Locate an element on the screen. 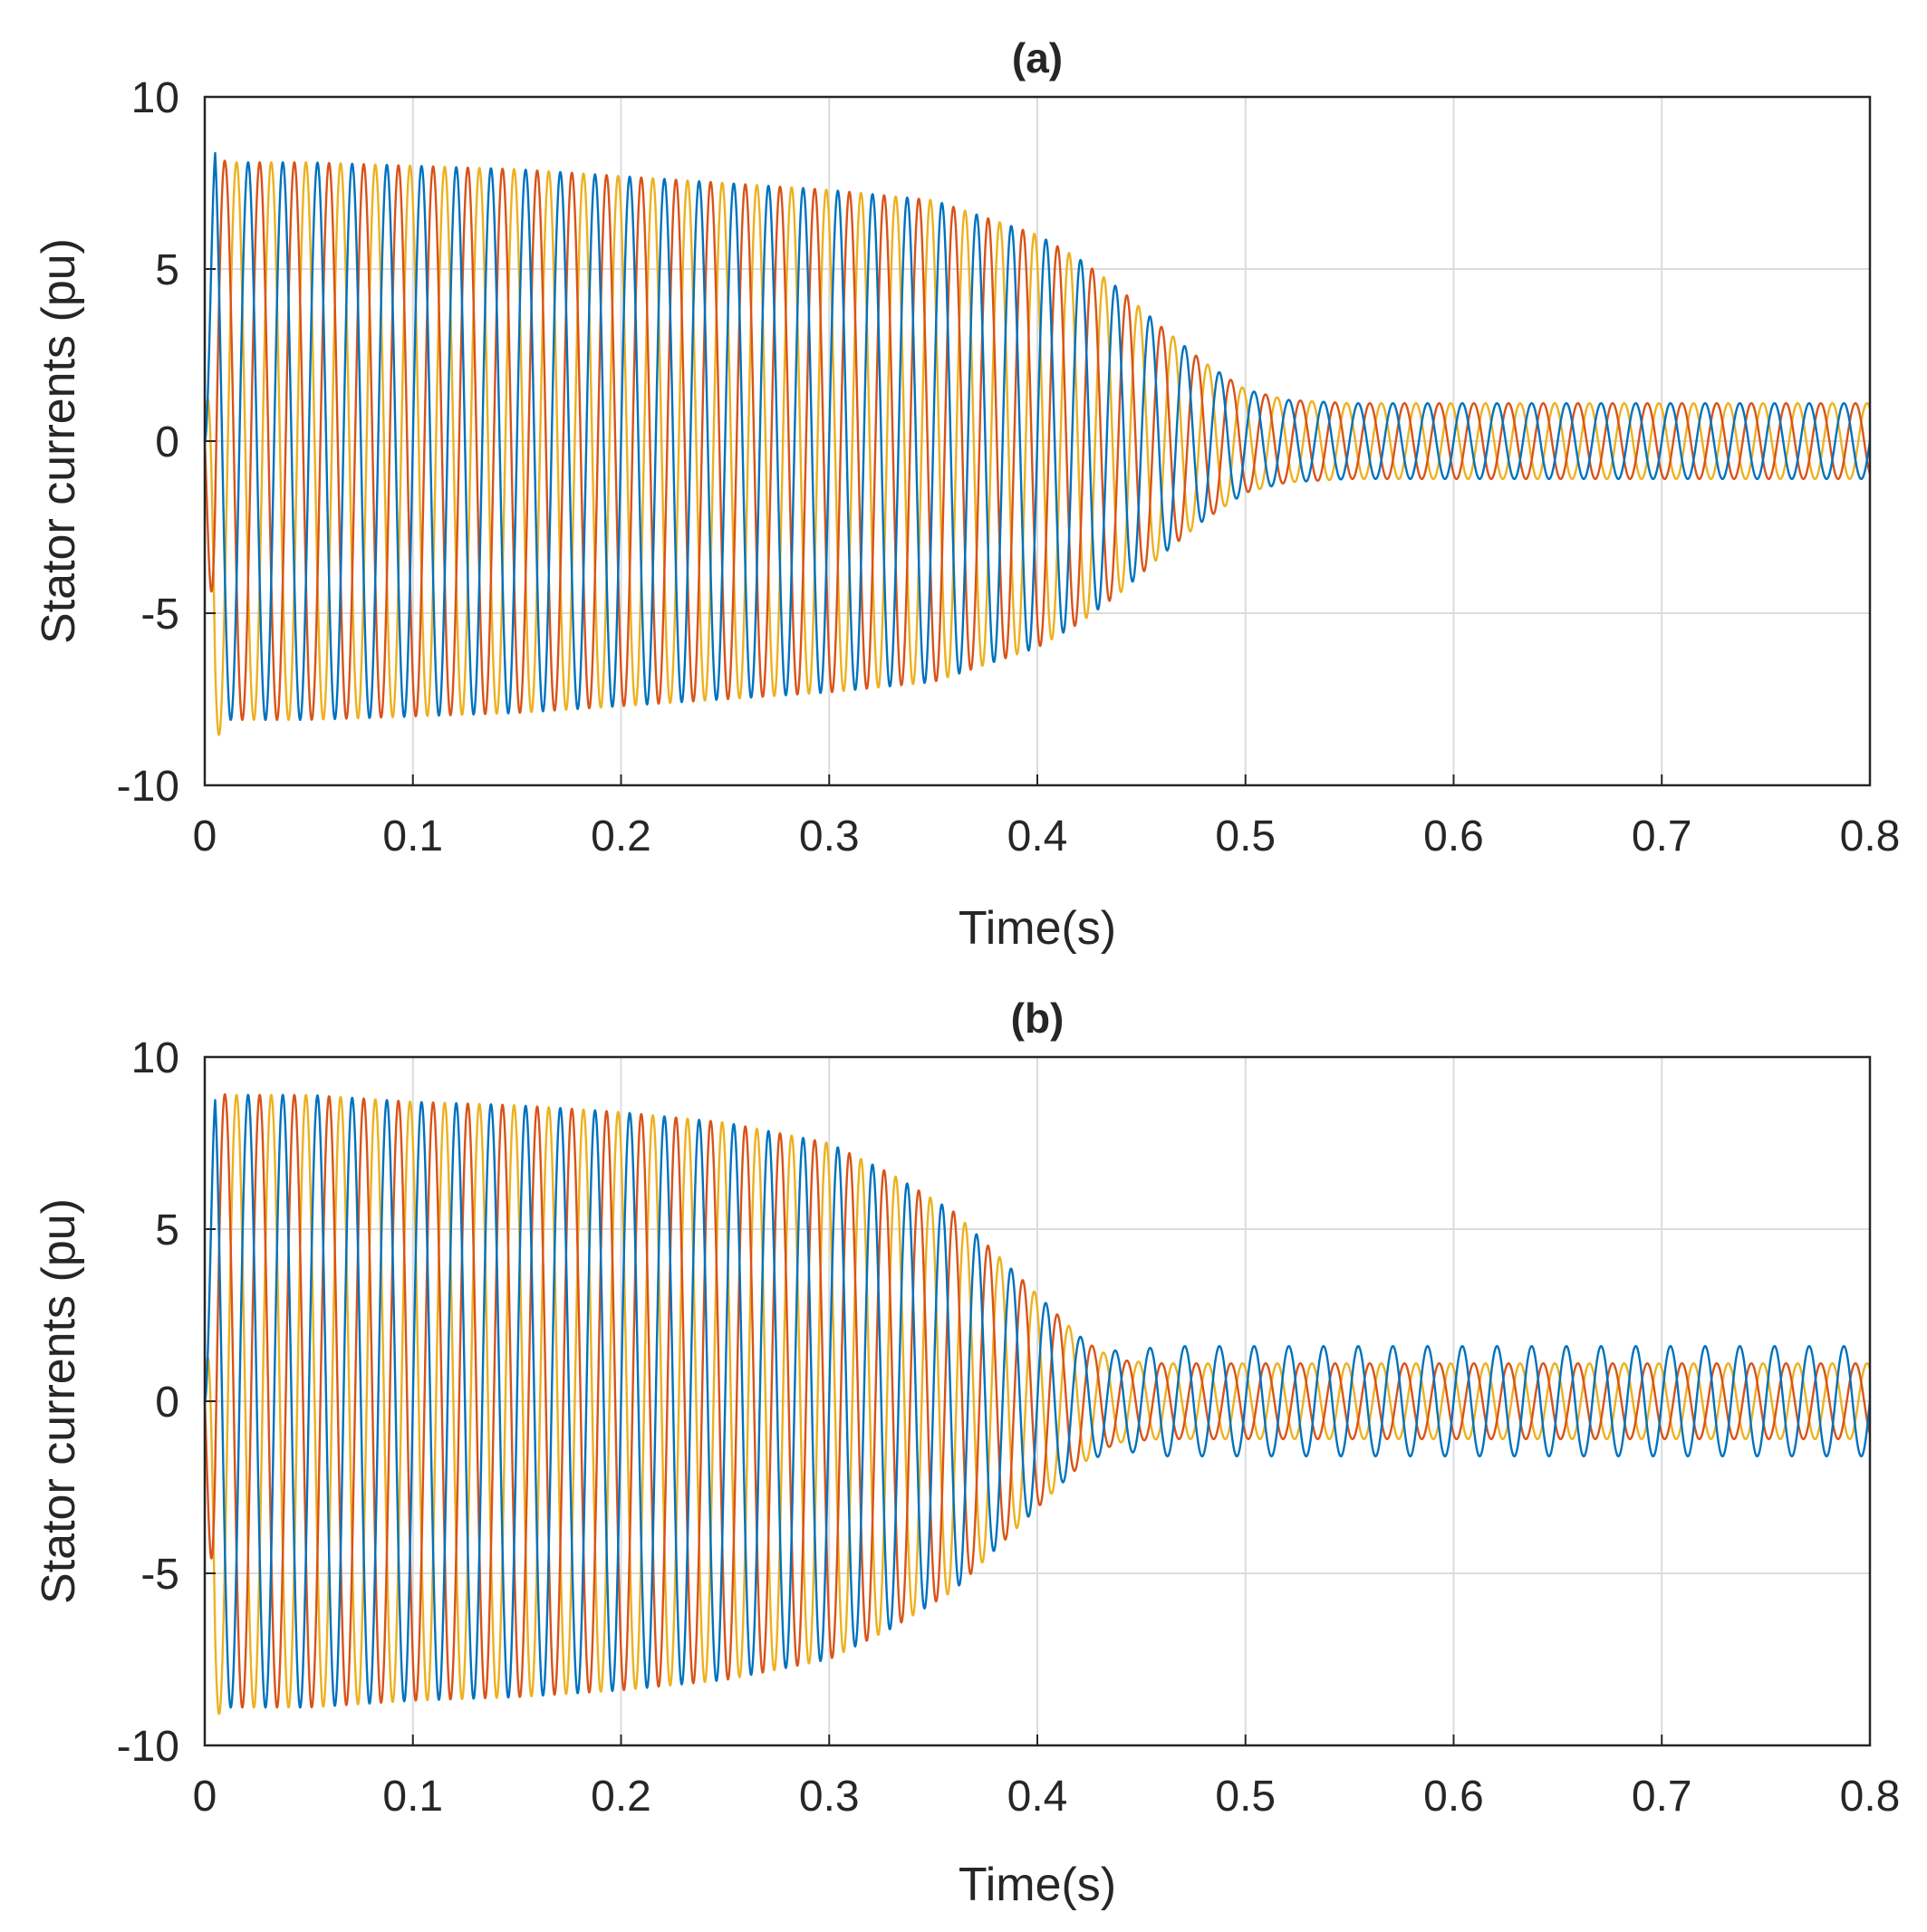 The image size is (1927, 1932). x-tick-label-b: 0.7 is located at coordinates (1662, 1797).